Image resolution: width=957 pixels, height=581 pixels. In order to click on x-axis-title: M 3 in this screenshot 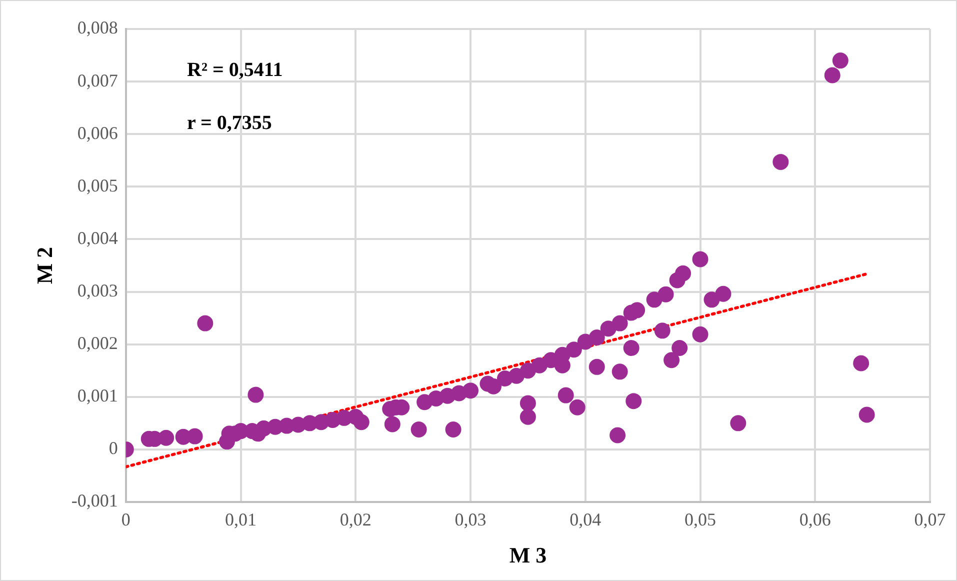, I will do `click(528, 555)`.